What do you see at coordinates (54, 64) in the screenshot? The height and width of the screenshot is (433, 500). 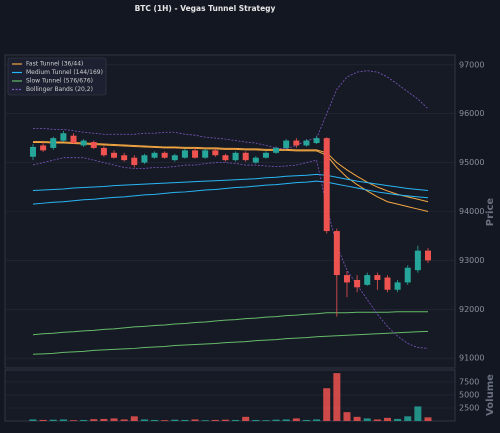 I see `legend-label: Fast Tunnel (36/44)` at bounding box center [54, 64].